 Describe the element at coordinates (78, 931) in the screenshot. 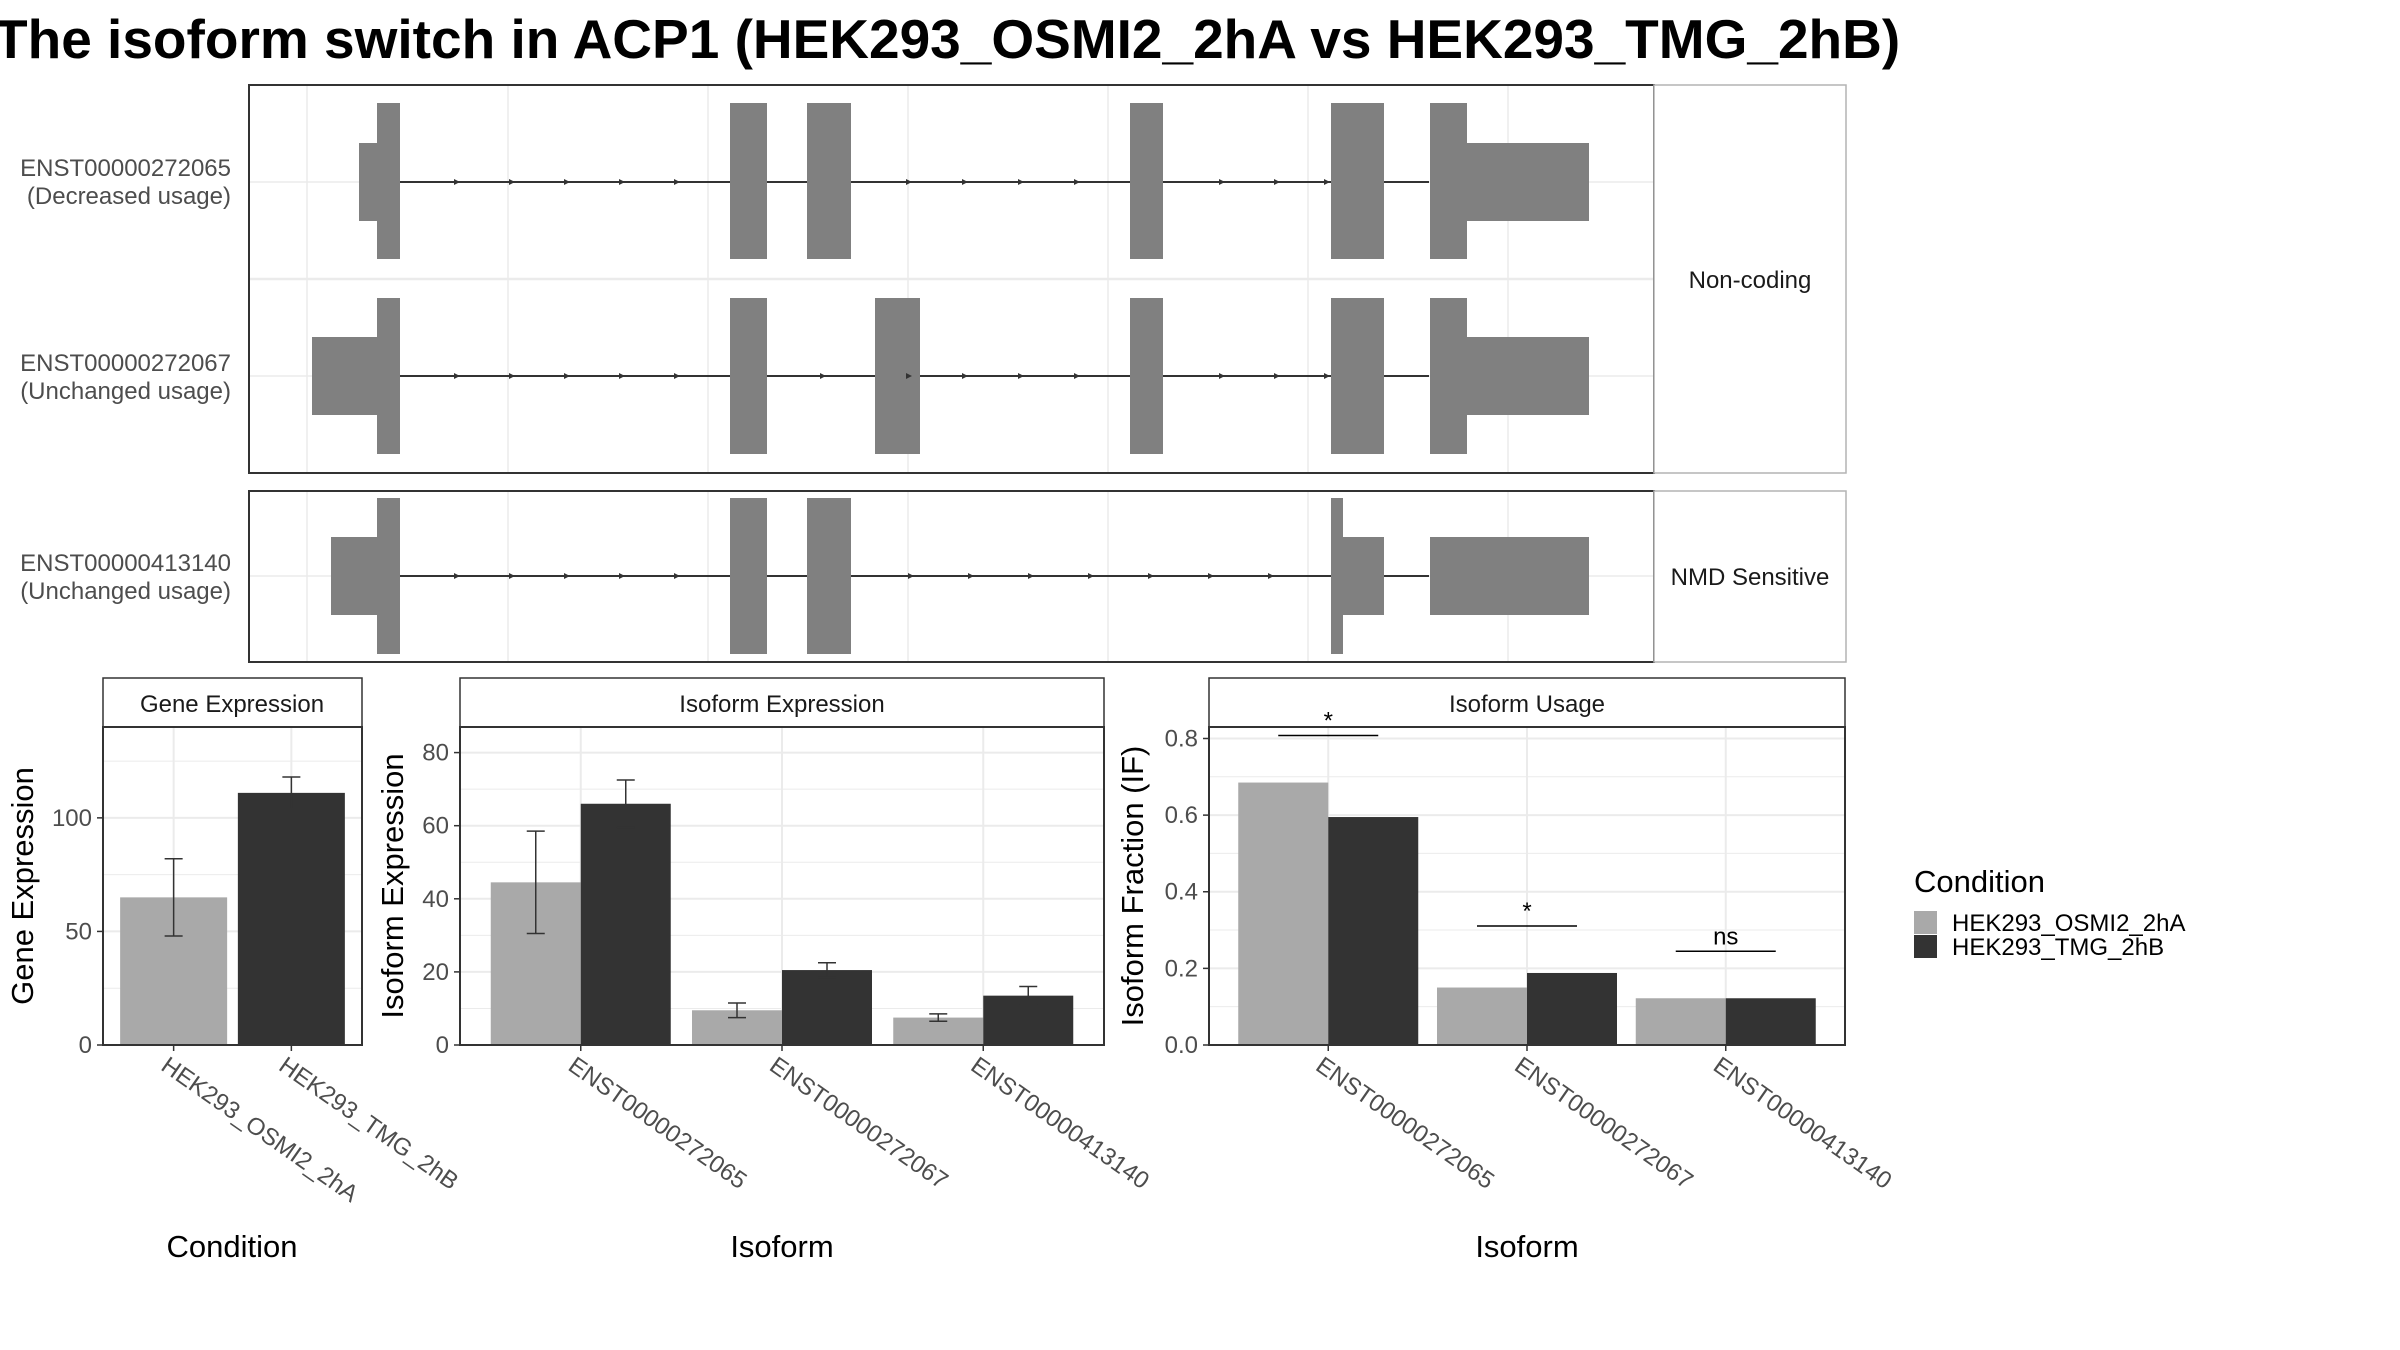

I see `y-tick-label: 50` at that location.